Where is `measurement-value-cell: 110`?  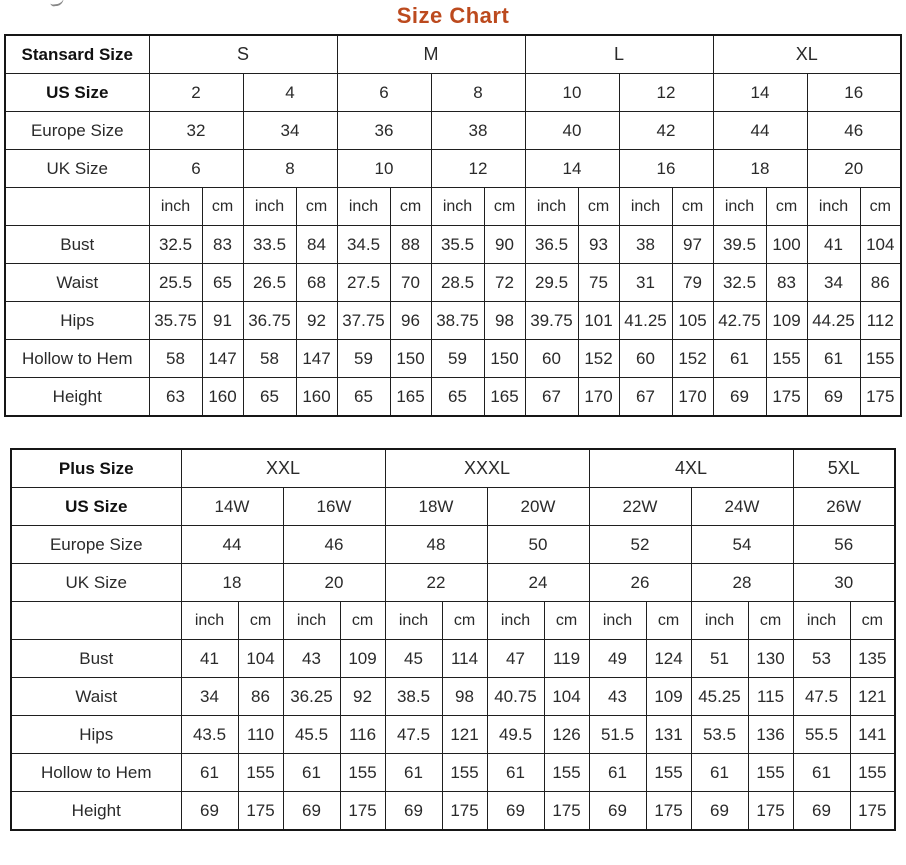 measurement-value-cell: 110 is located at coordinates (260, 734).